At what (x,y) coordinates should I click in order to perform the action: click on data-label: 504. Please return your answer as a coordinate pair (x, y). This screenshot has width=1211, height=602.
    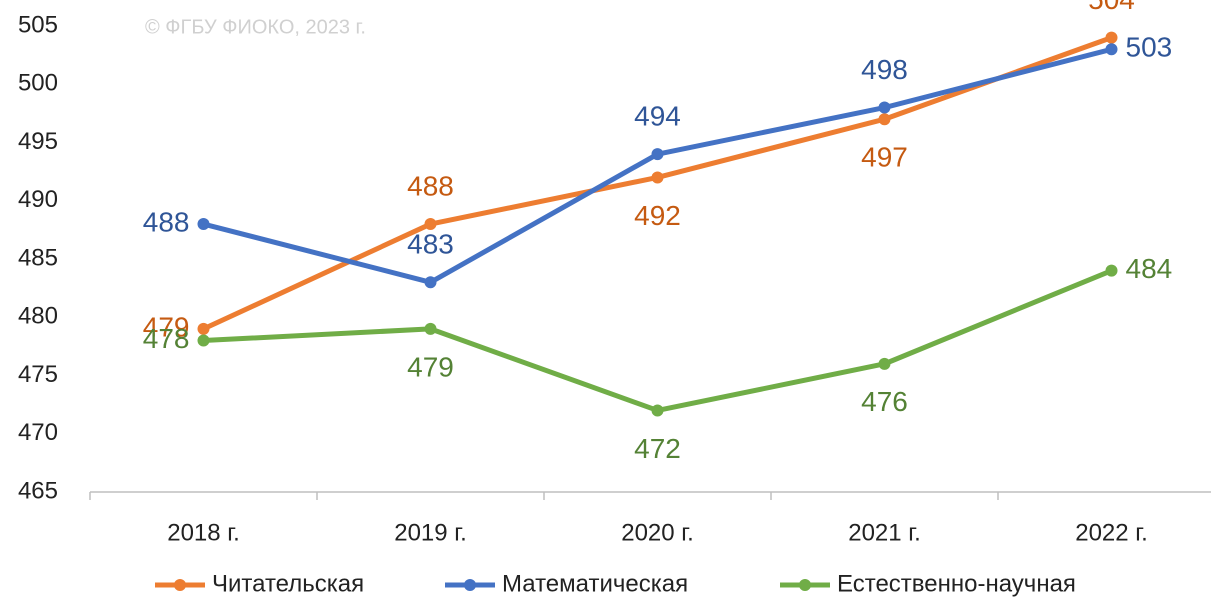
    Looking at the image, I should click on (1111, 7).